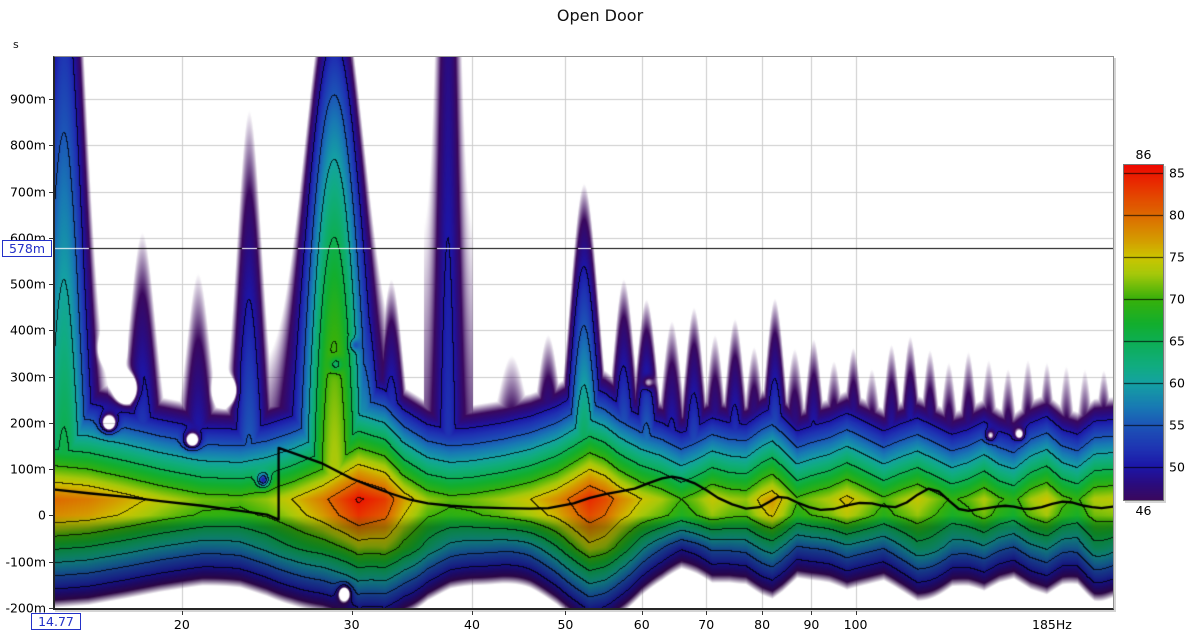 The image size is (1200, 636). What do you see at coordinates (472, 624) in the screenshot?
I see `x-tick-label: 40` at bounding box center [472, 624].